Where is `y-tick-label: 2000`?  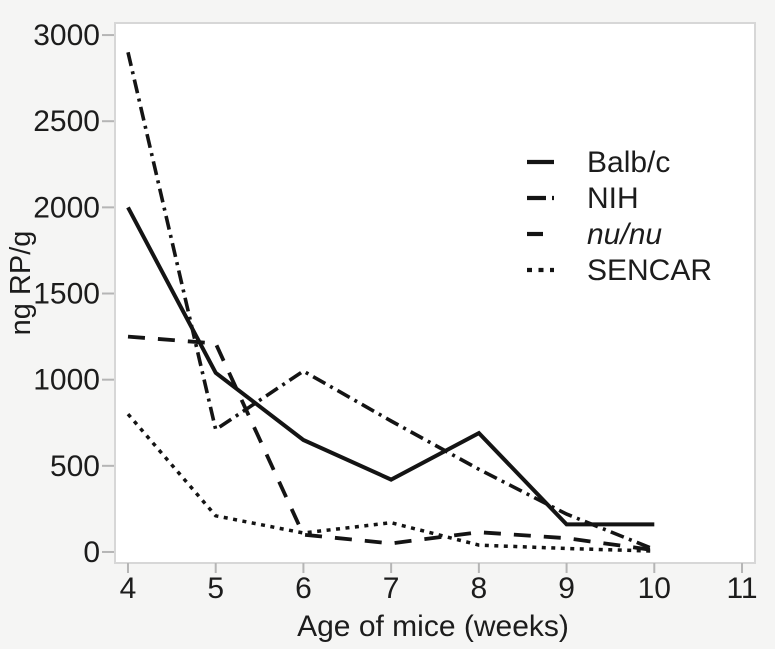
y-tick-label: 2000 is located at coordinates (66, 207).